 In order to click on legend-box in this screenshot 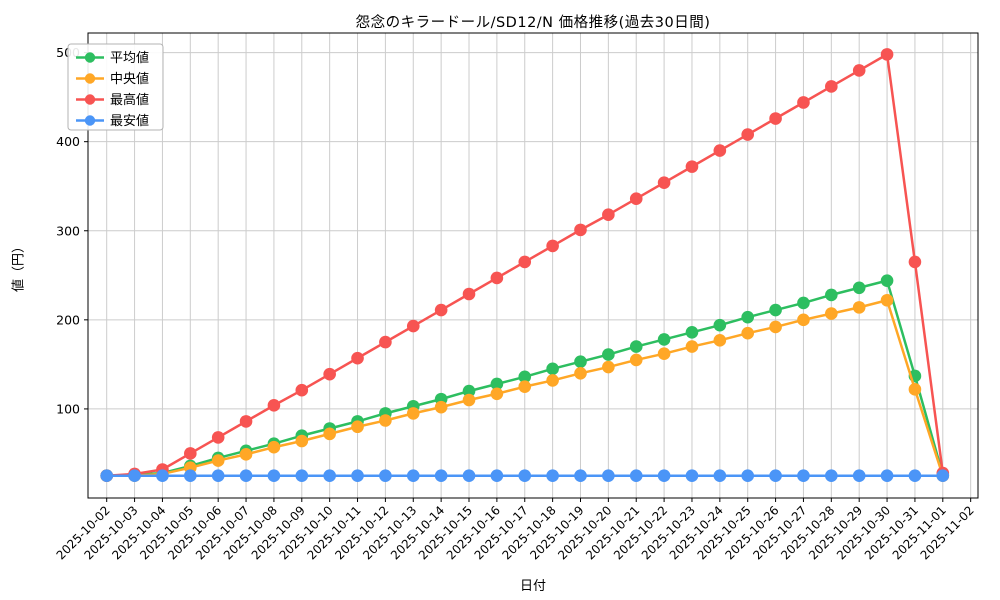, I will do `click(115, 87)`.